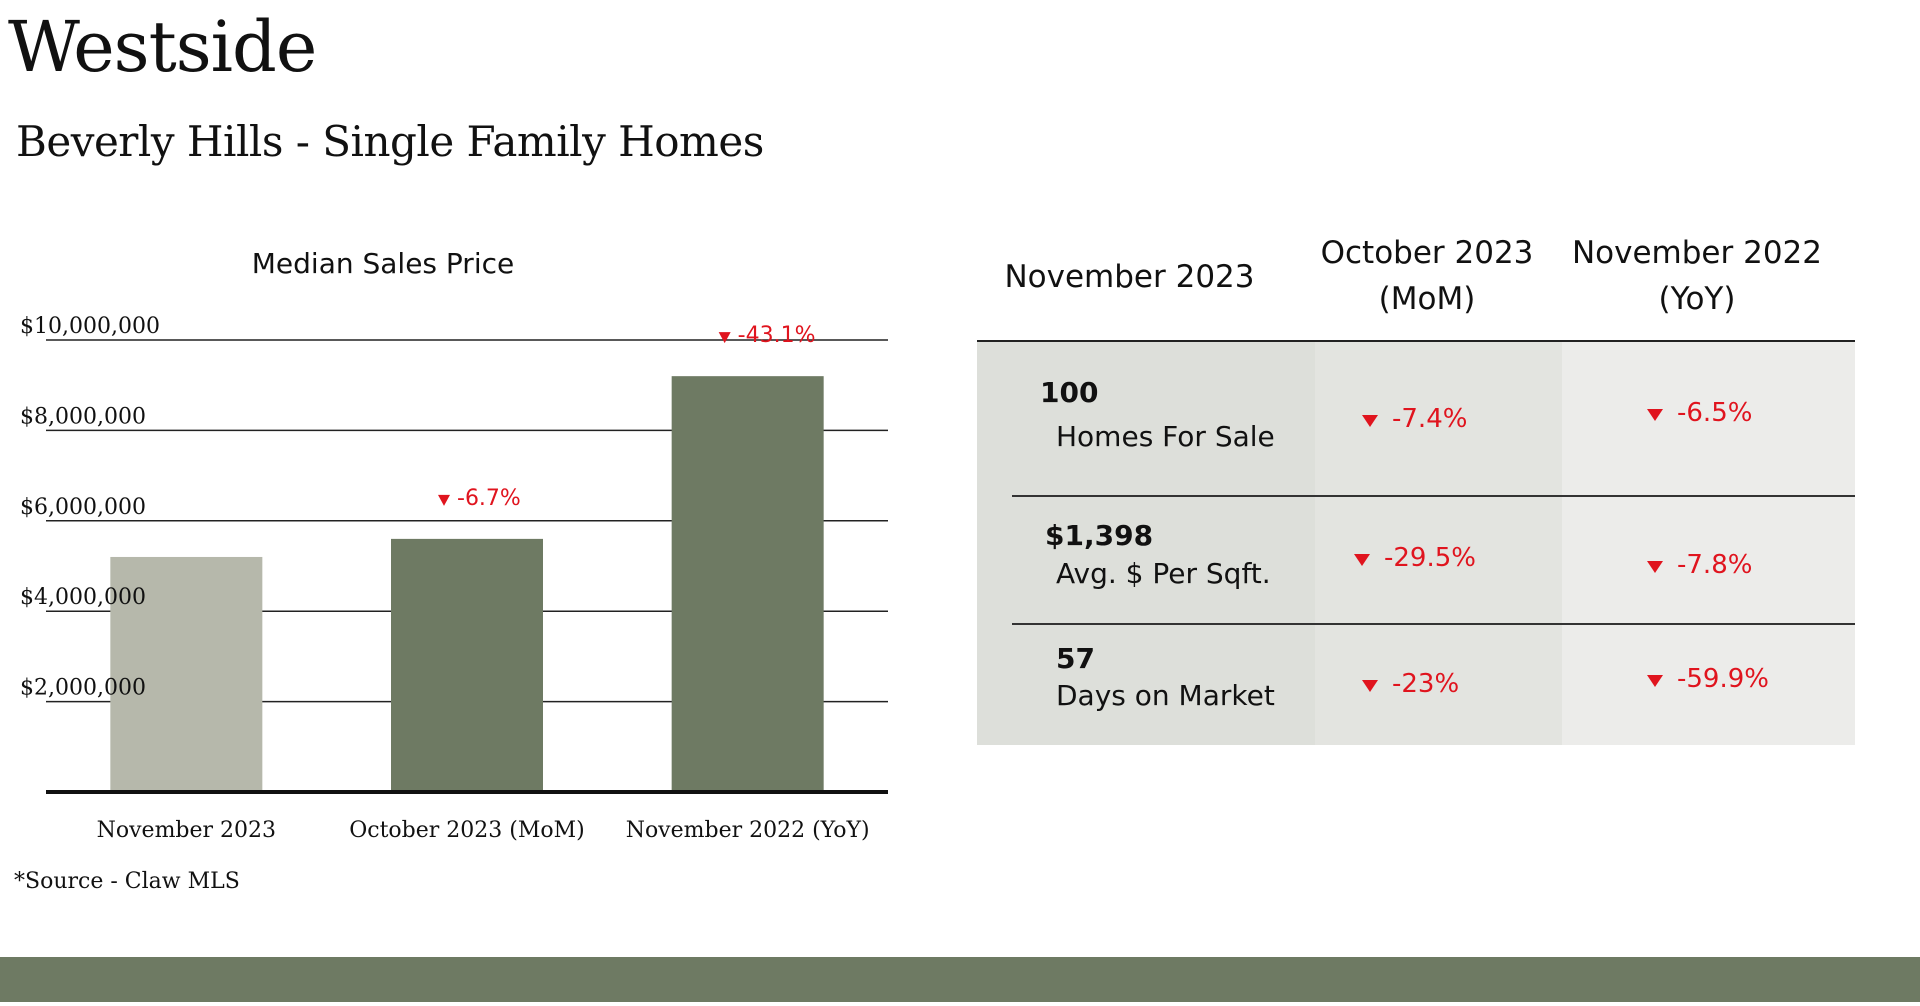 The image size is (1920, 1006). I want to click on price-per-sqft-value: $1,398, so click(1099, 535).